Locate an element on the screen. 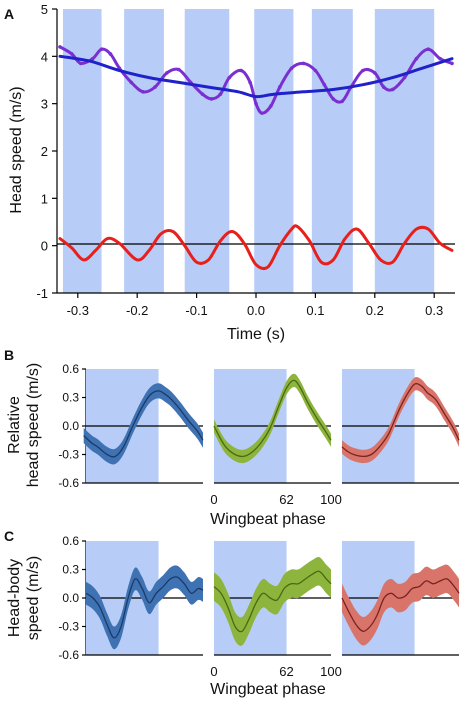 This screenshot has width=465, height=704. panel-c-x-tick-label: 0 is located at coordinates (213, 671).